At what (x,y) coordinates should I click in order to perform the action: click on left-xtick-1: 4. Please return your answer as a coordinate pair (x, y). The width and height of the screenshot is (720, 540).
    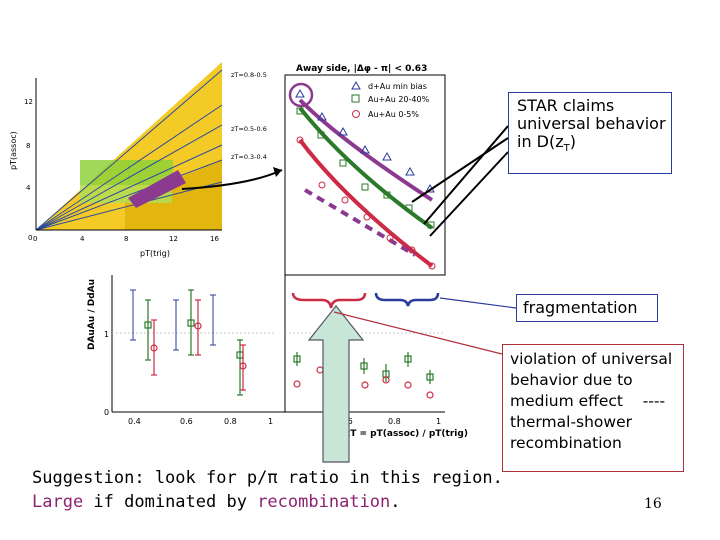
    Looking at the image, I should click on (82, 239).